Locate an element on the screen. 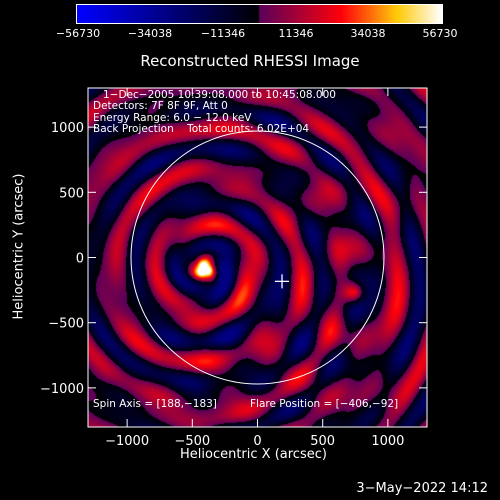  spin-axis-label: Spin Axis = [188,−183] is located at coordinates (155, 404).